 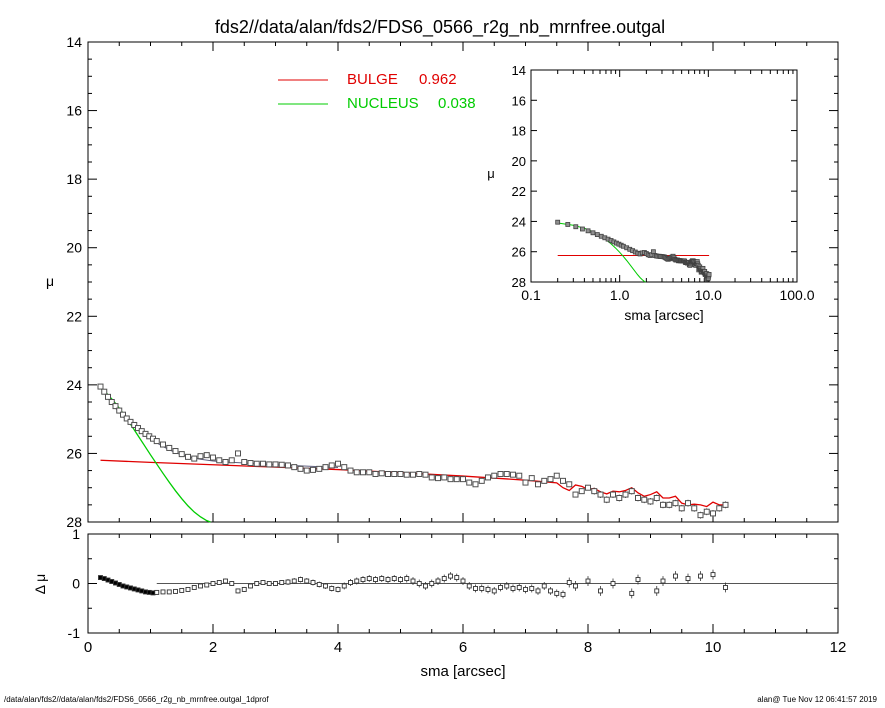 I want to click on inset-plot-frame, so click(x=664, y=176).